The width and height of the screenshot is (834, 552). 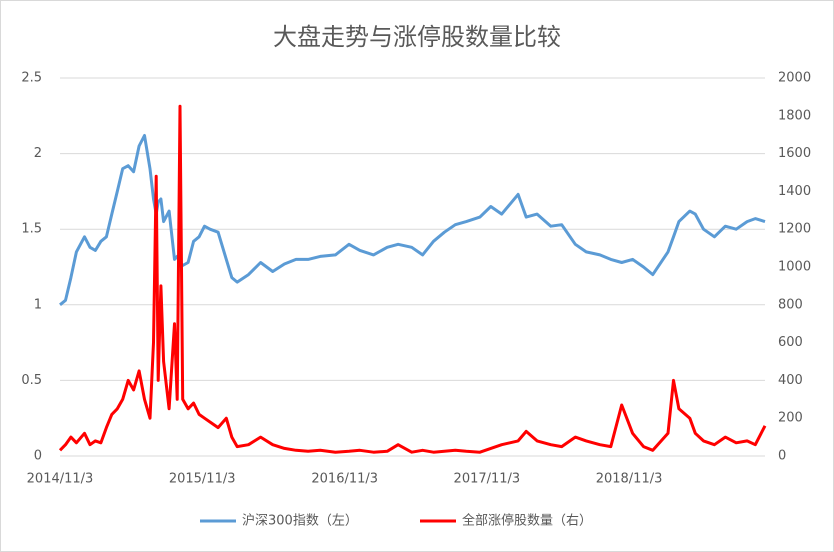 What do you see at coordinates (38, 153) in the screenshot?
I see `y-tick-label: 2` at bounding box center [38, 153].